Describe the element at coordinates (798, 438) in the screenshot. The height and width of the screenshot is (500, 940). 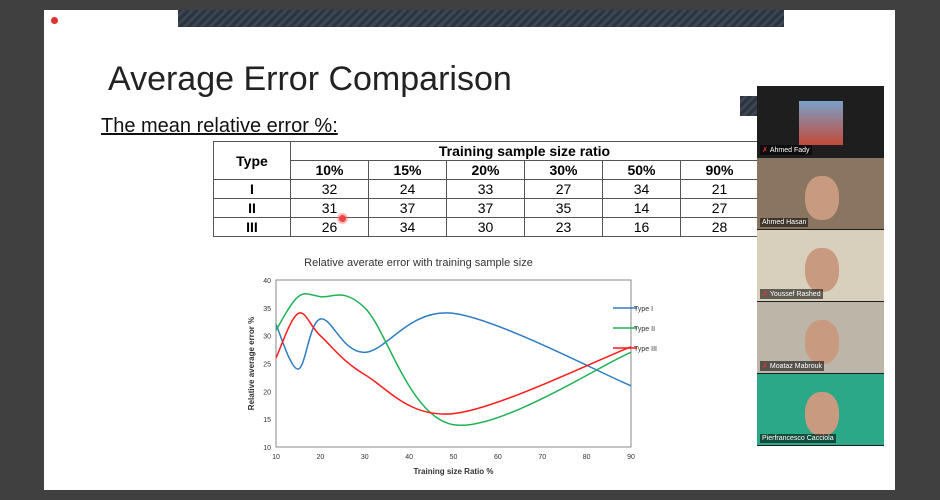
I see `participant-name: Pierfrancesco Cacciola` at that location.